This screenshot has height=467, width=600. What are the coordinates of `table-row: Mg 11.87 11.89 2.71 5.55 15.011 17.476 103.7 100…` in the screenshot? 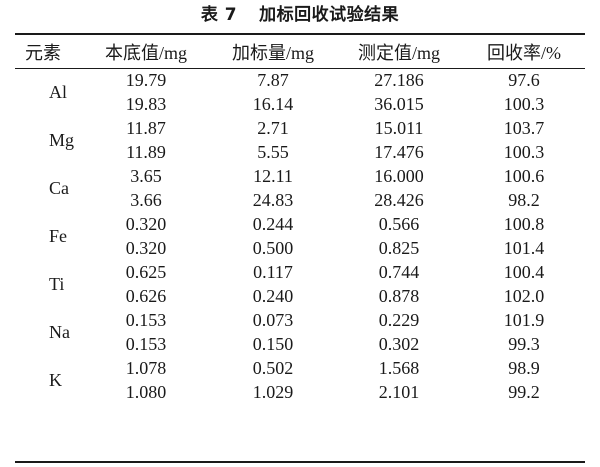 It's located at (300, 140).